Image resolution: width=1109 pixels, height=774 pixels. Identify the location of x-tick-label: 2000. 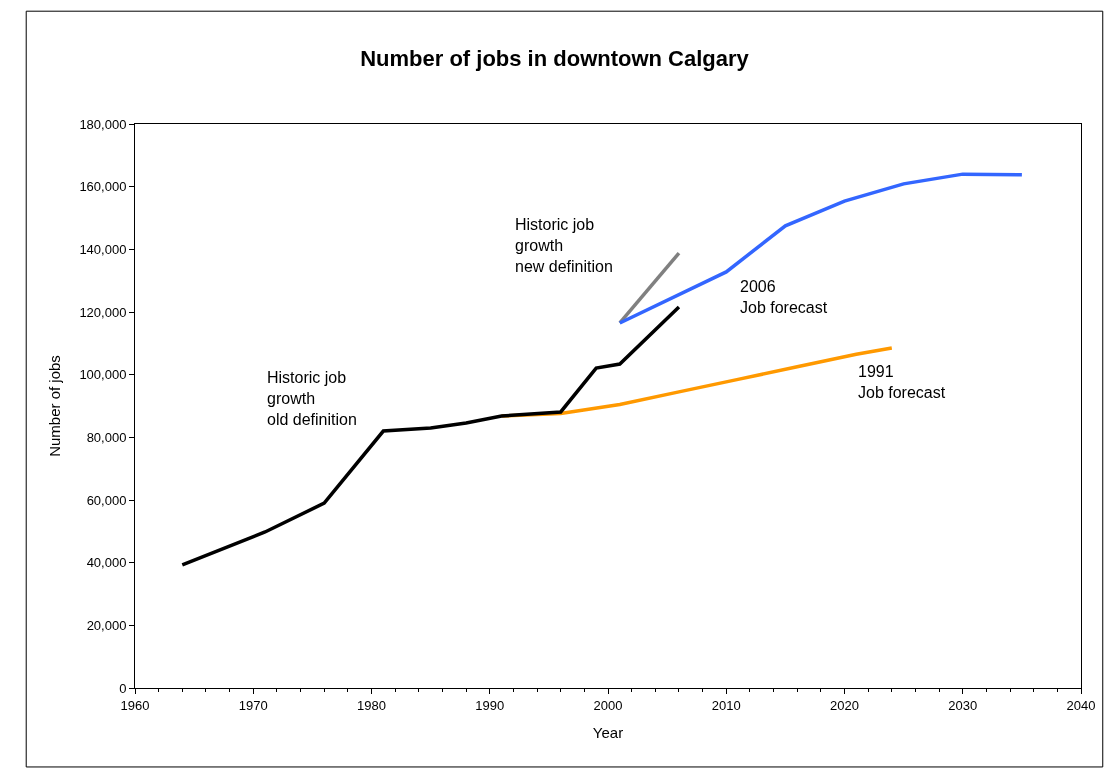
(608, 705).